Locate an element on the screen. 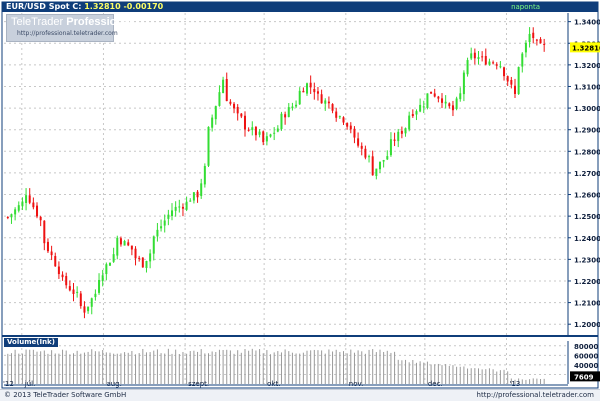 The image size is (600, 401). last-volume-label: 7609 is located at coordinates (584, 377).